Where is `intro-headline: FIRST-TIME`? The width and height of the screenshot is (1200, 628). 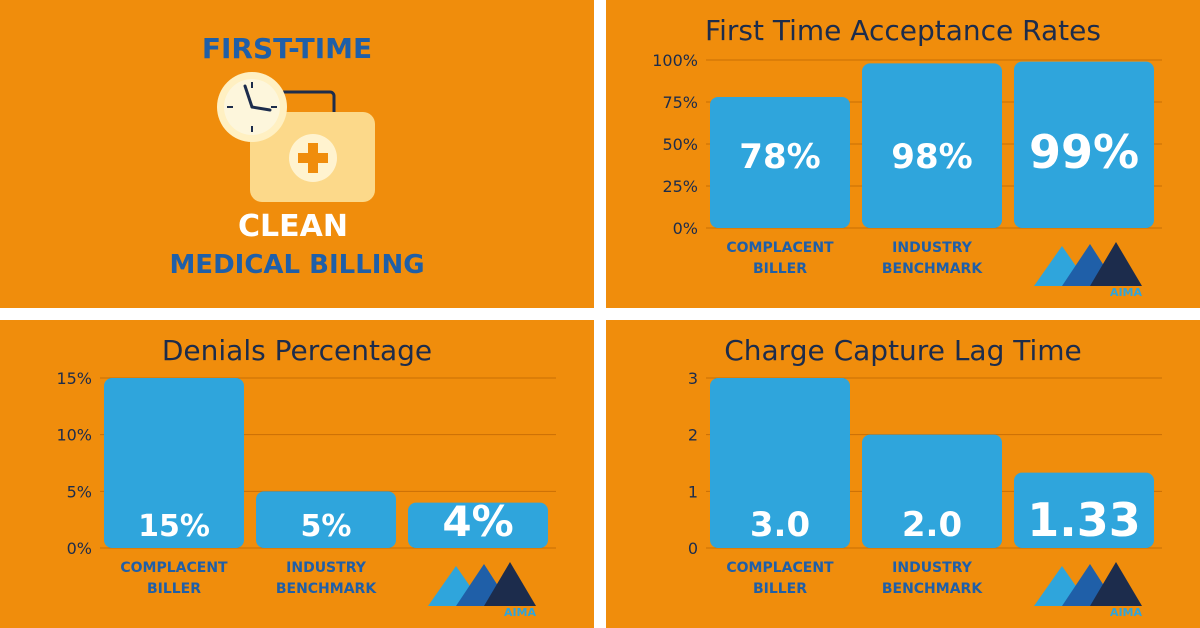
intro-headline: FIRST-TIME is located at coordinates (287, 48).